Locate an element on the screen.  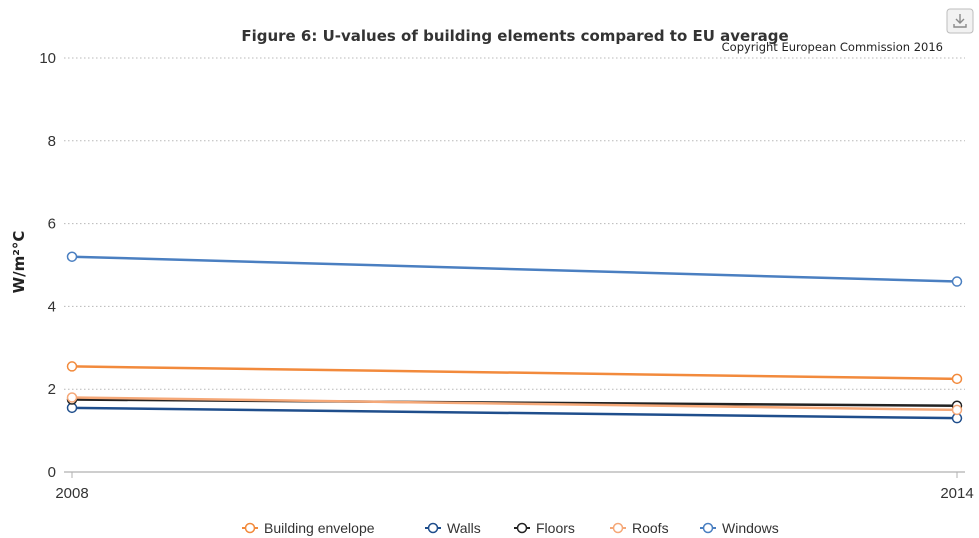
x-tick-label: 2014 is located at coordinates (956, 493).